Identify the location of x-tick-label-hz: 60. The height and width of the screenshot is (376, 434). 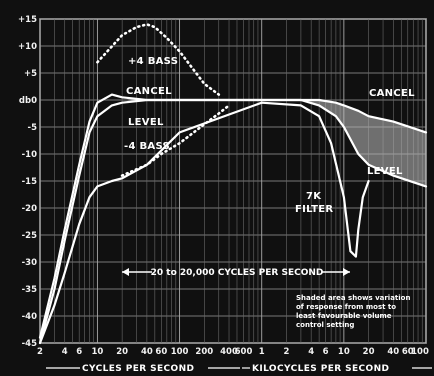
(161, 352).